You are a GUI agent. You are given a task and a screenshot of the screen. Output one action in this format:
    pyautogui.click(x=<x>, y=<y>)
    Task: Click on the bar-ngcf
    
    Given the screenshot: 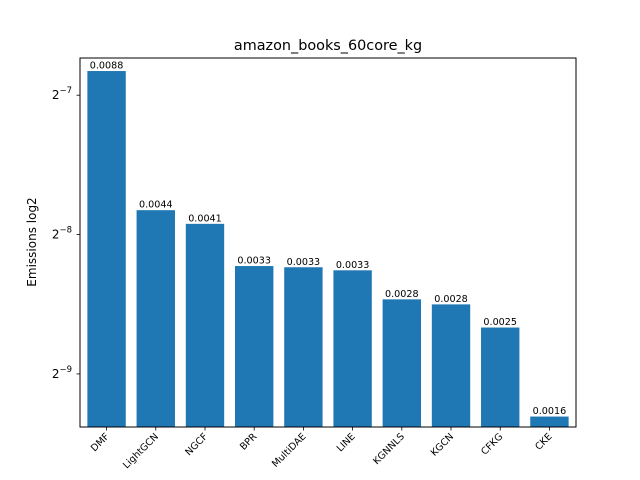 What is the action you would take?
    pyautogui.click(x=205, y=325)
    